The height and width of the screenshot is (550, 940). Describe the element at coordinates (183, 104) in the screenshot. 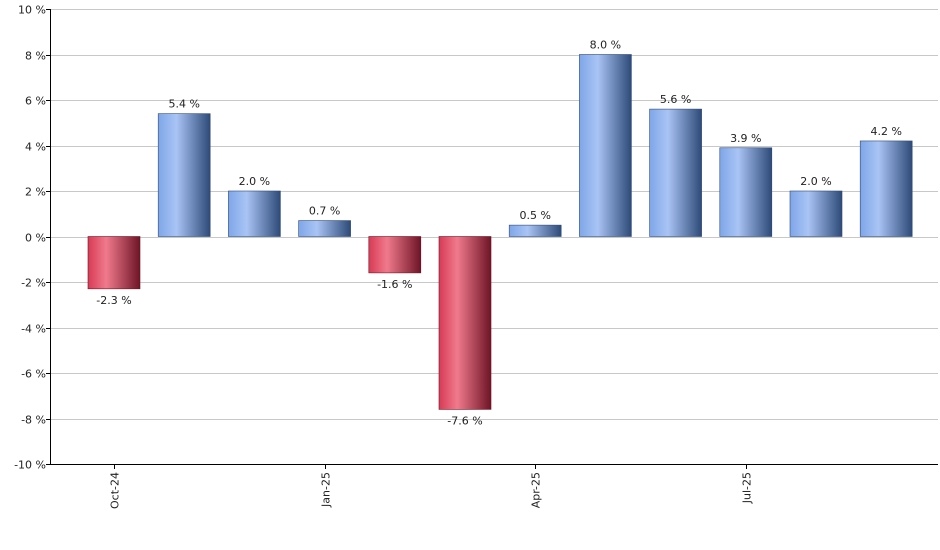

I see `data-label: 5.4 %` at that location.